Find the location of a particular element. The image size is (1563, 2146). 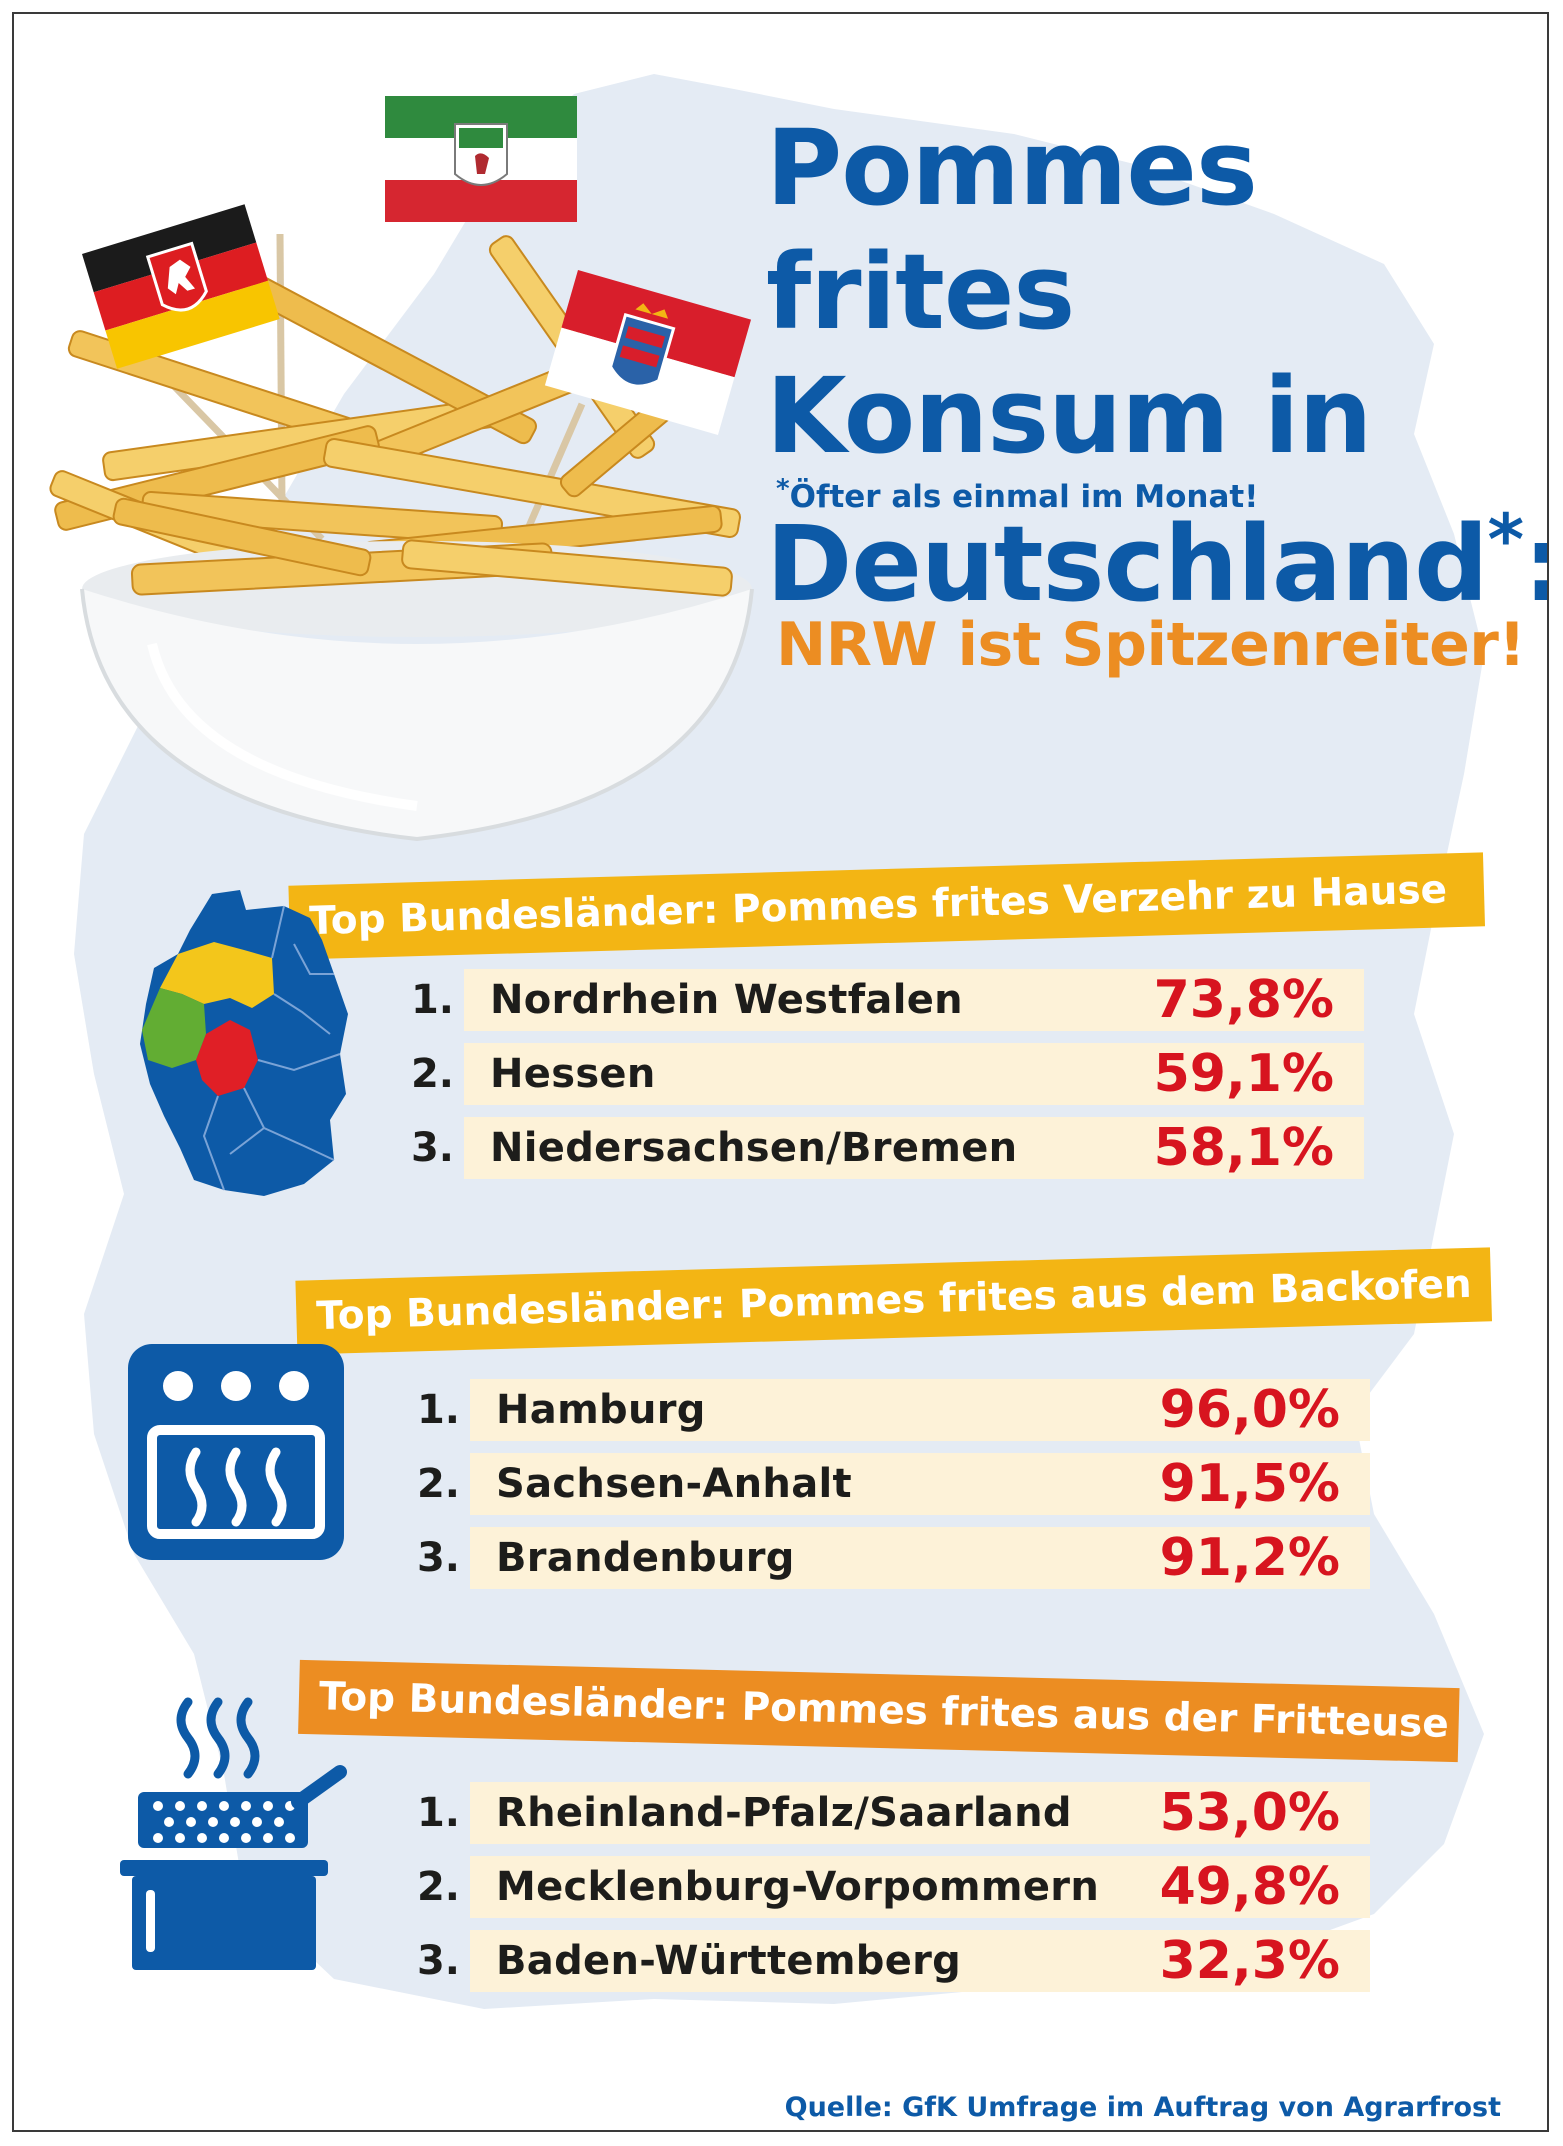

state-name: Rheinland-Pfalz/Saarland is located at coordinates (784, 1813).